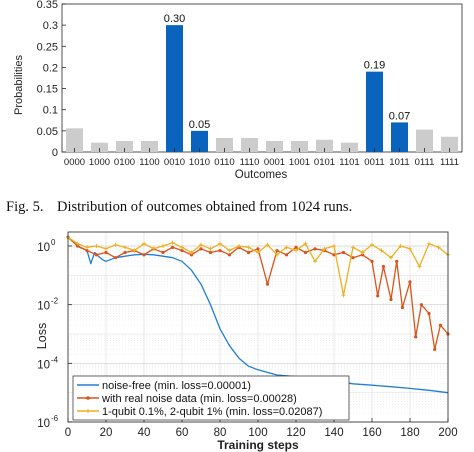 The image size is (474, 452). I want to click on bar-y-tick-label: 0.2, so click(50, 68).